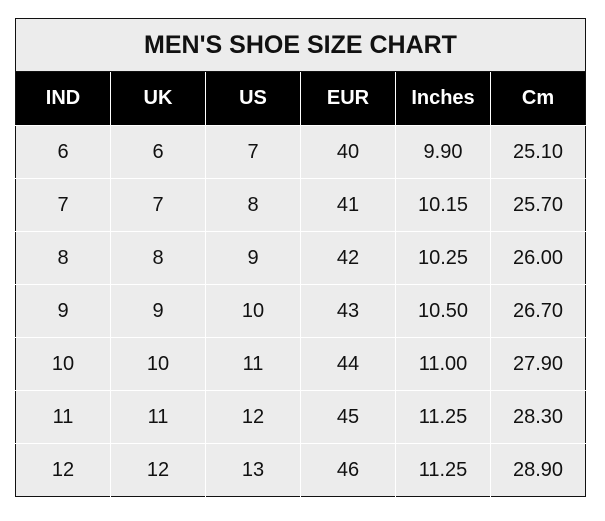  Describe the element at coordinates (538, 470) in the screenshot. I see `table-cell: 28.90` at that location.